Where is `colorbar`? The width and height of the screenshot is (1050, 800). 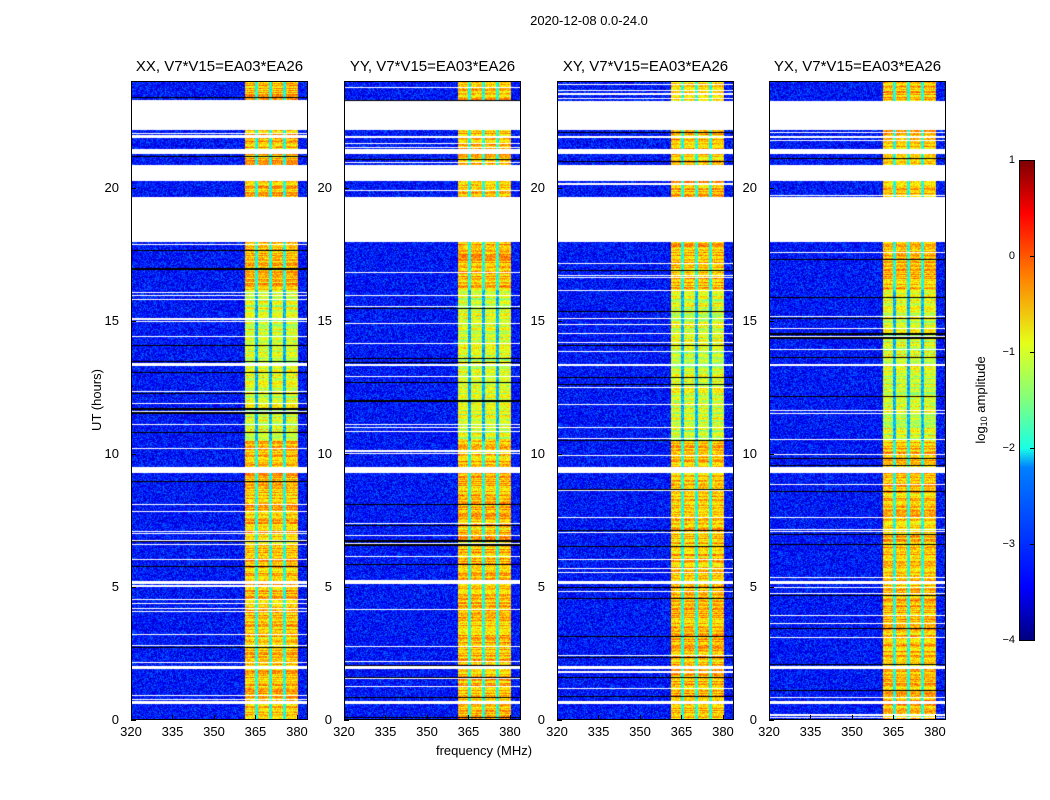 colorbar is located at coordinates (1027, 400).